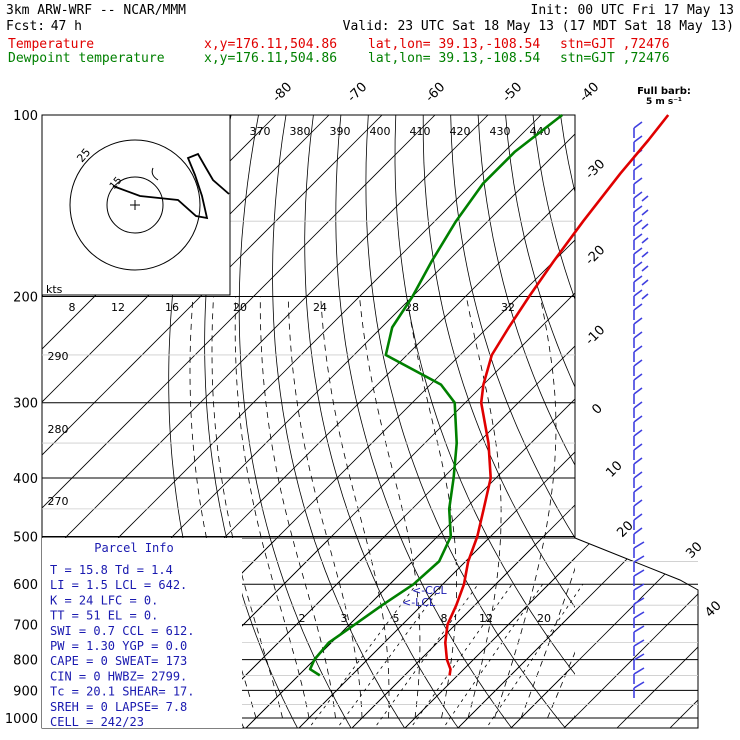 The width and height of the screenshot is (740, 740). I want to click on legend-temperature-station: stn=GJT ,72476, so click(615, 44).